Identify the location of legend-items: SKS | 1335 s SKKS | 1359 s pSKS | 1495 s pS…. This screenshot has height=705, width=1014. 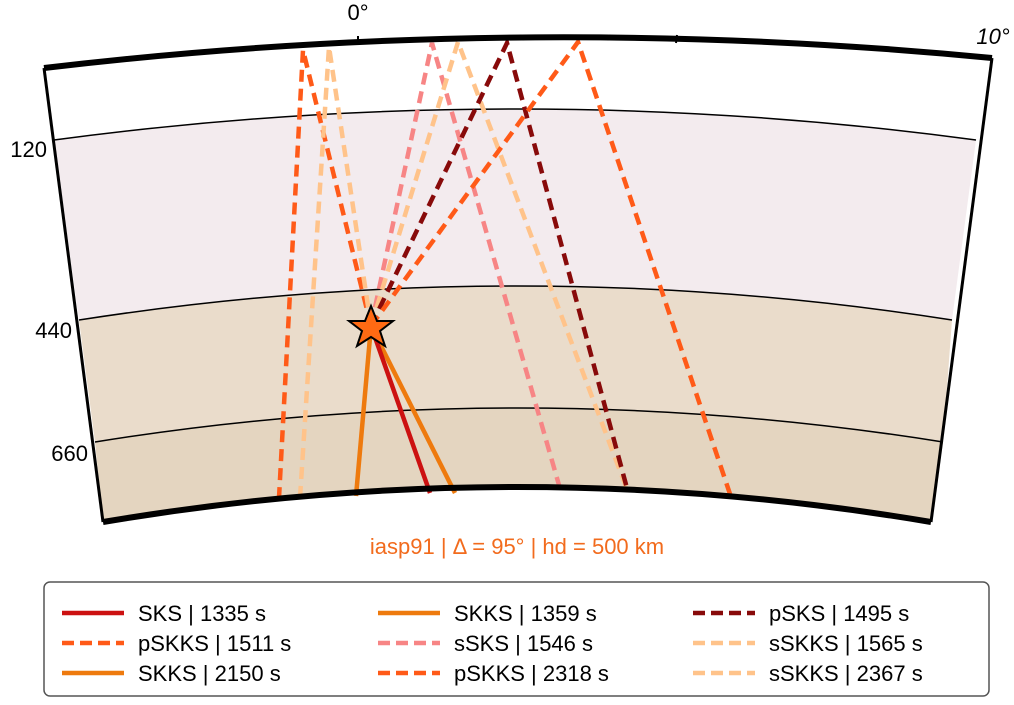
(492, 643).